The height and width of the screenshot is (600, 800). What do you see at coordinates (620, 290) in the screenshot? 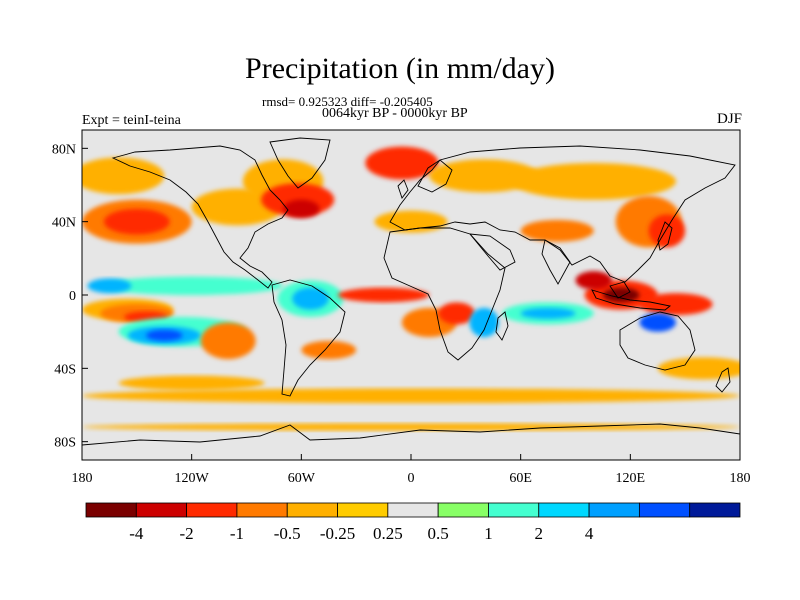
I see `borneo-outline` at bounding box center [620, 290].